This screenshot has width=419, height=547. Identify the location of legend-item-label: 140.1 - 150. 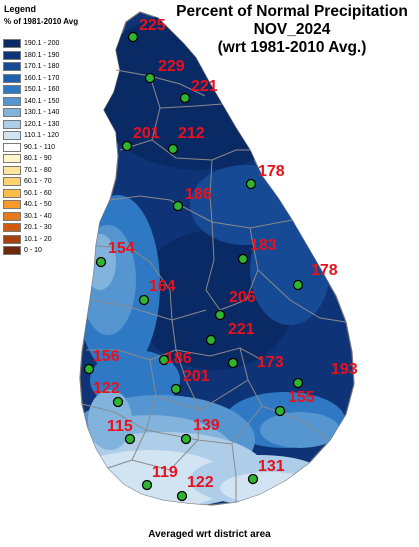
(42, 101).